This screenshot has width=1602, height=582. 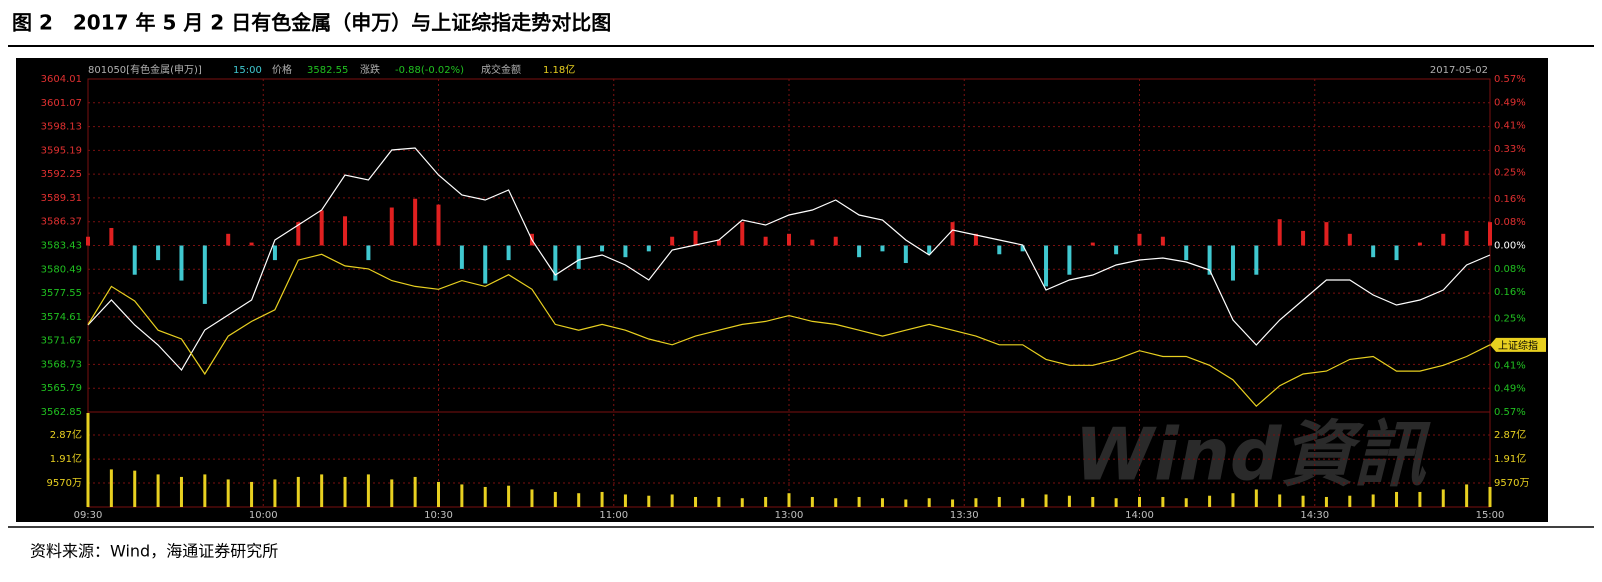 I want to click on header-amount-label: 成交金额, so click(x=501, y=69).